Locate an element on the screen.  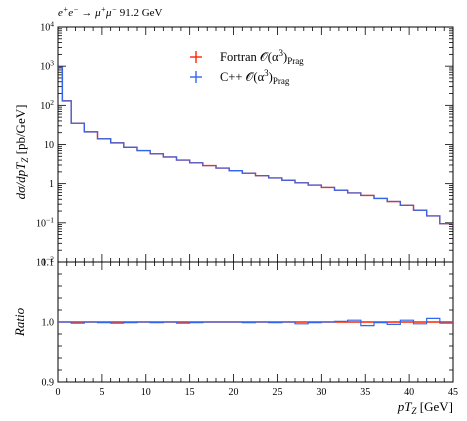
xtick-label: 15 is located at coordinates (190, 392).